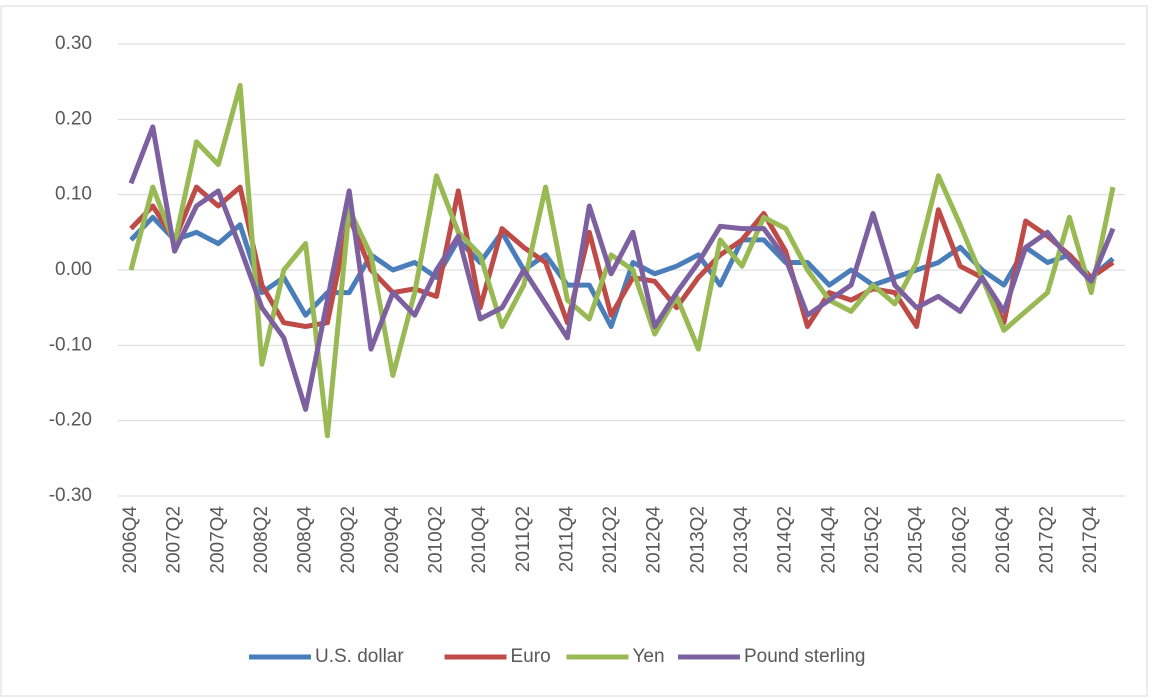  Describe the element at coordinates (73, 118) in the screenshot. I see `y-tick-label: 0.20` at that location.